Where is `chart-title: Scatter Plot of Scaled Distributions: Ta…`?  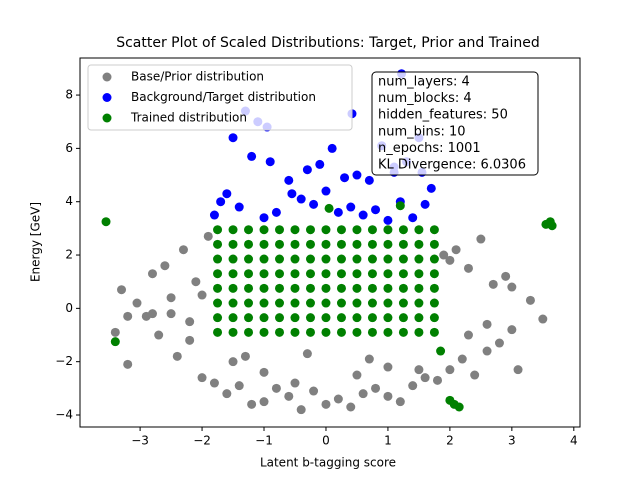 chart-title: Scatter Plot of Scaled Distributions: Ta… is located at coordinates (328, 43).